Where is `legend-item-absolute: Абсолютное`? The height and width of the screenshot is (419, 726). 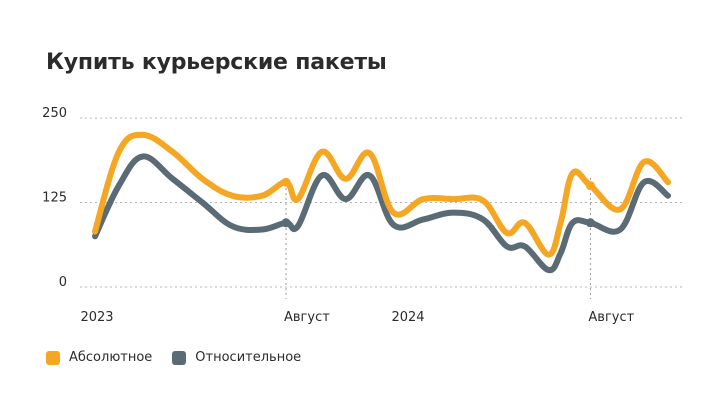
legend-item-absolute: Абсолютное is located at coordinates (99, 357).